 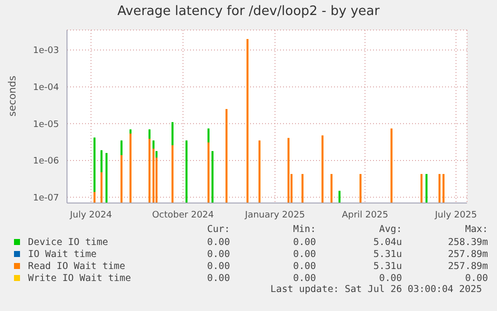 I want to click on y-tick-label: 1e-07, so click(x=46, y=198).